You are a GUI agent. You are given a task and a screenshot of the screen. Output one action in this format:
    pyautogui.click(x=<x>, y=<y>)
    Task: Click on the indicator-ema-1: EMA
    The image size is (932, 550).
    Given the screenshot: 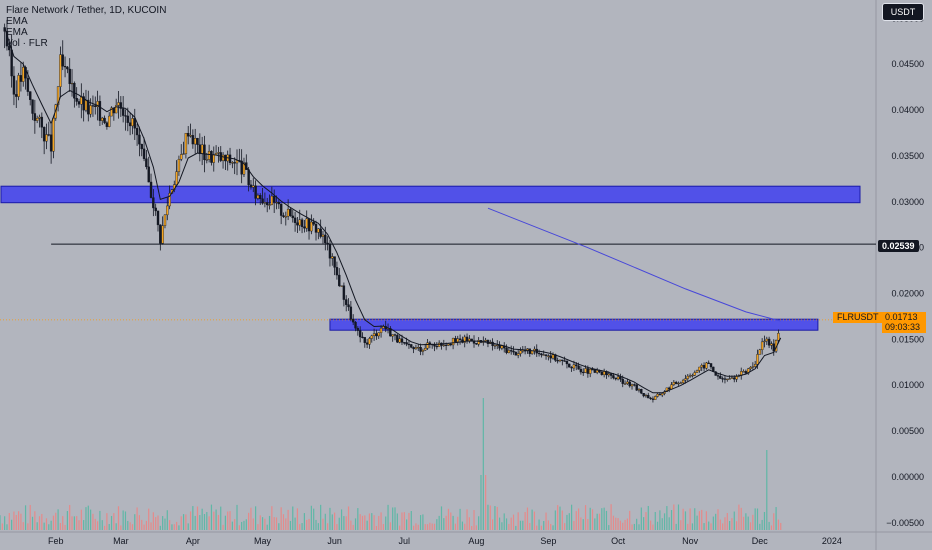 What is the action you would take?
    pyautogui.click(x=17, y=21)
    